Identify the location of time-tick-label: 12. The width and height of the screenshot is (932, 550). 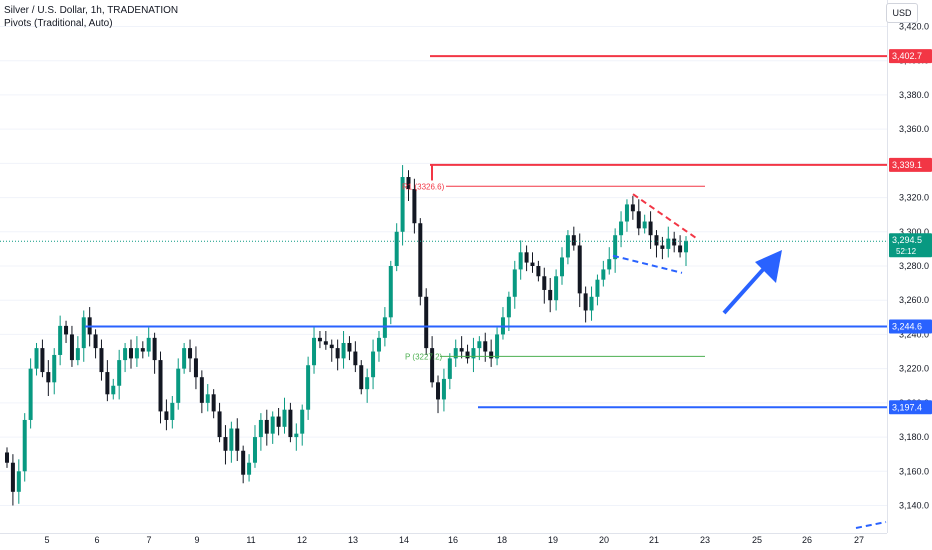
(302, 540).